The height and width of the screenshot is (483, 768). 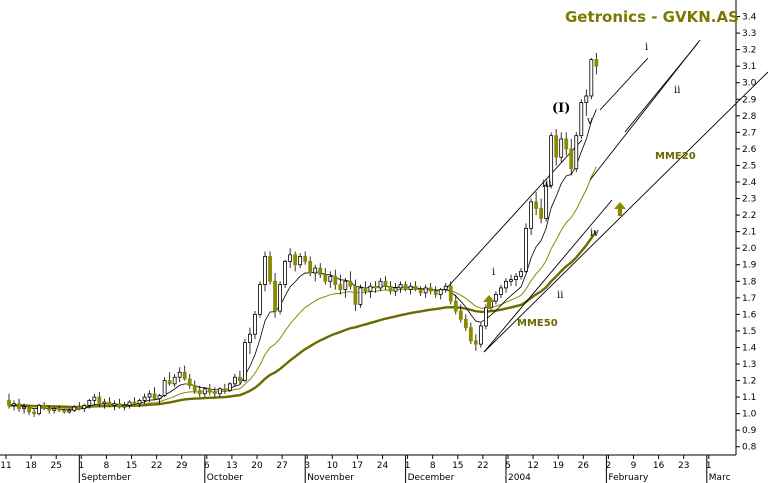 What do you see at coordinates (628, 478) in the screenshot?
I see `month-label: February` at bounding box center [628, 478].